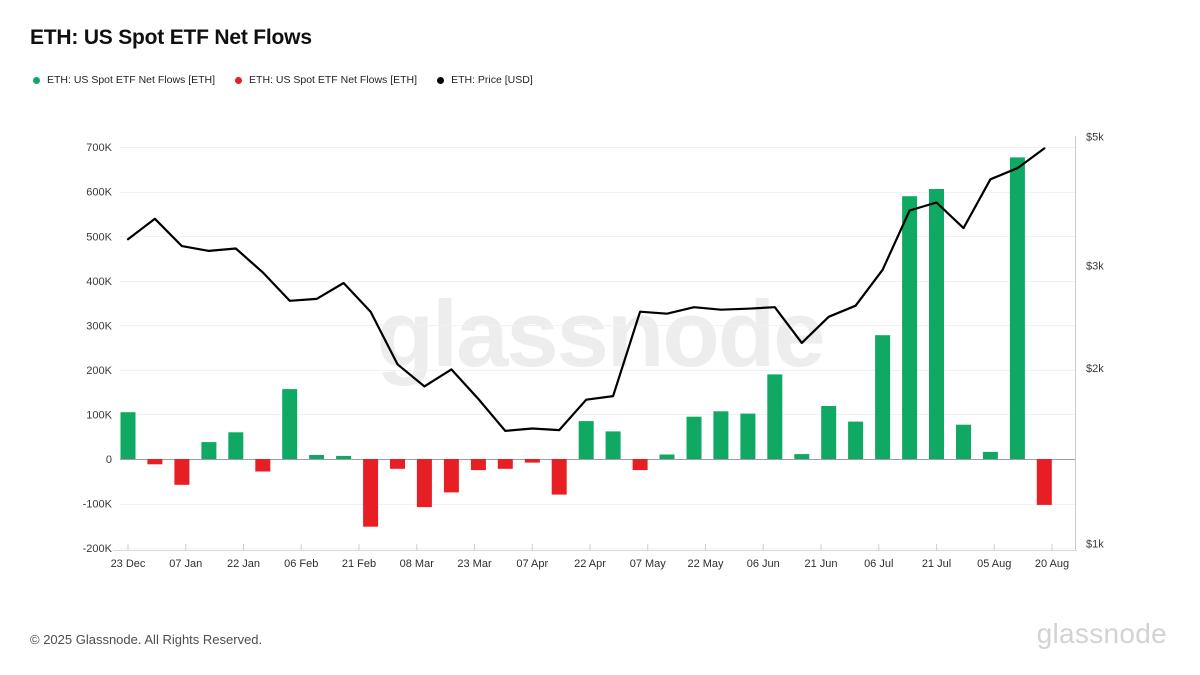  I want to click on x-axis-tick-label: 20 Aug, so click(1052, 564).